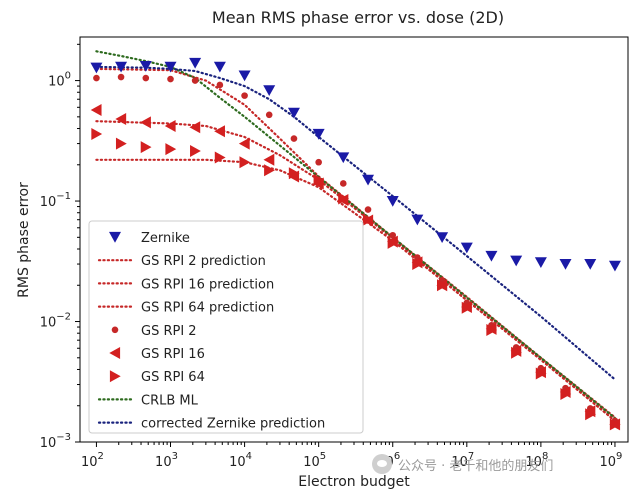 This screenshot has height=494, width=637. Describe the element at coordinates (358, 17) in the screenshot. I see `chart-title: Mean RMS phase error vs. dose (2D)` at that location.